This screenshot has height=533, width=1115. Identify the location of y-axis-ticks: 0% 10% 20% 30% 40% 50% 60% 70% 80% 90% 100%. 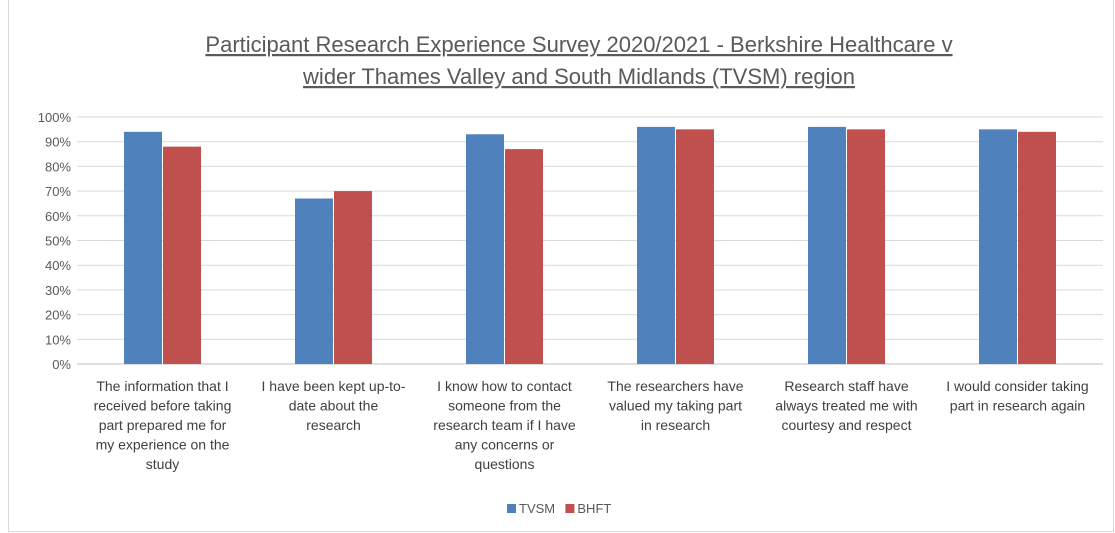
(55, 241).